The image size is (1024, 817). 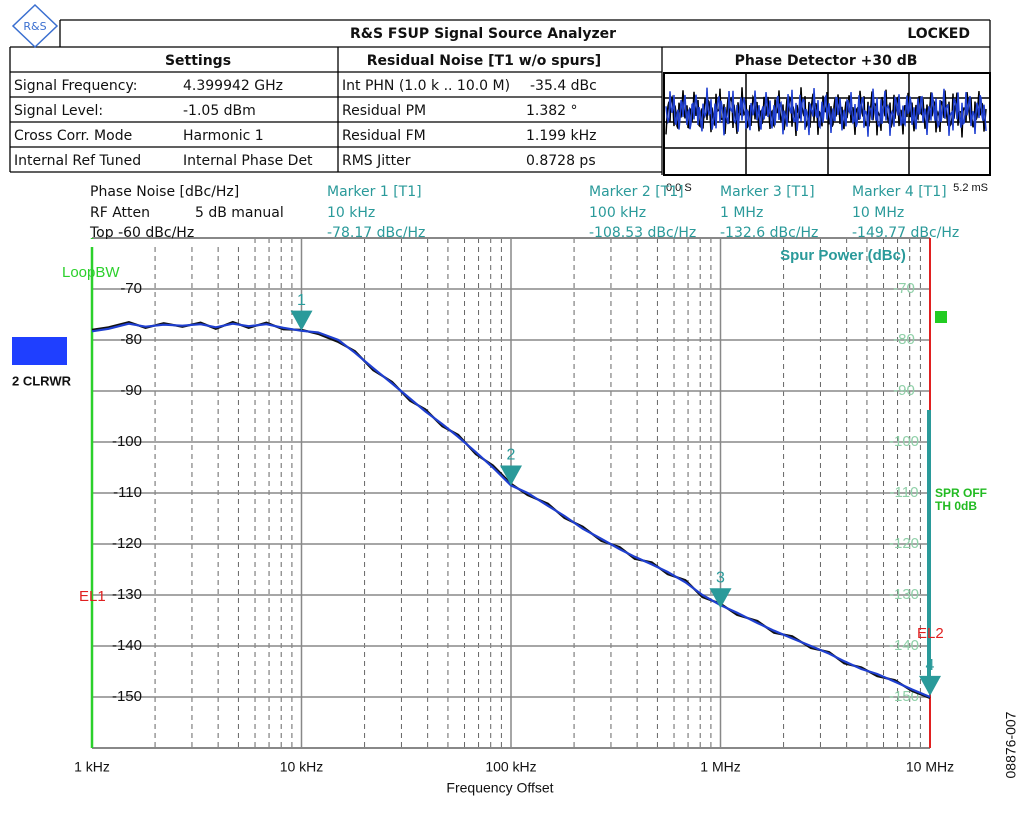 What do you see at coordinates (302, 767) in the screenshot?
I see `x-tick-label: 10 kHz` at bounding box center [302, 767].